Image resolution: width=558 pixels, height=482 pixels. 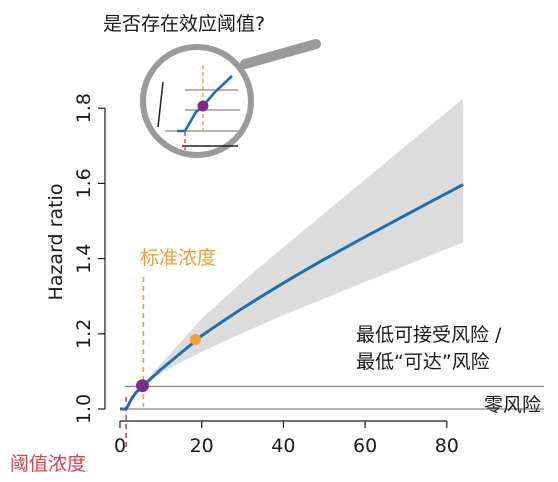 I want to click on x-axis-title: 零风险, so click(x=512, y=405).